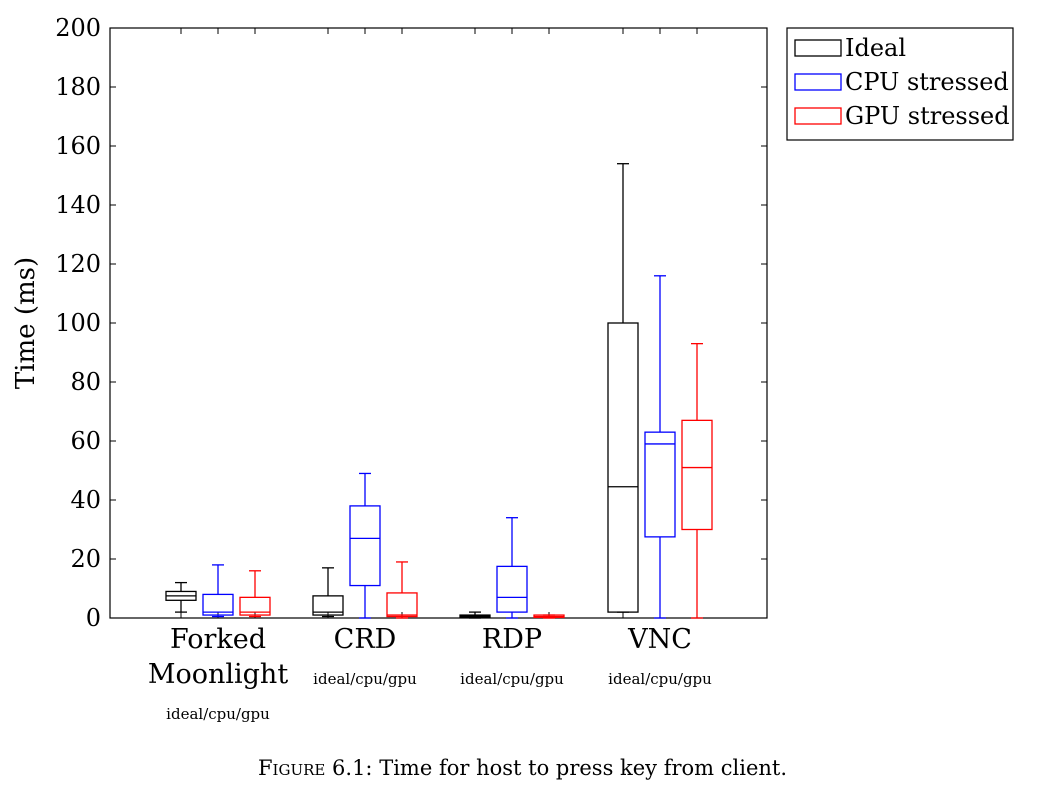 Image resolution: width=1045 pixels, height=810 pixels. I want to click on y-axis-label: Time (ms), so click(26, 323).